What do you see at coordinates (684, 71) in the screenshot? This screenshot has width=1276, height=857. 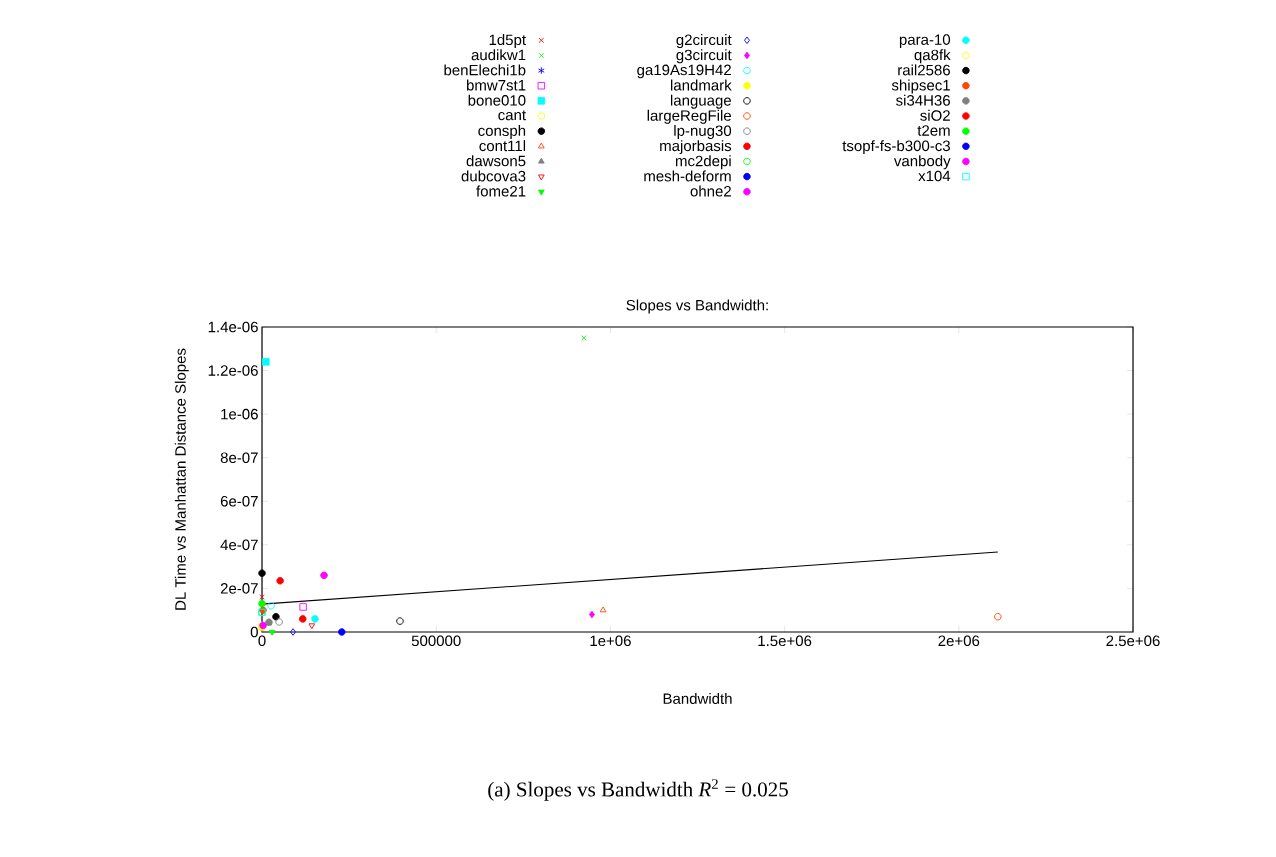 I see `legend-label: ga19As19H42` at bounding box center [684, 71].